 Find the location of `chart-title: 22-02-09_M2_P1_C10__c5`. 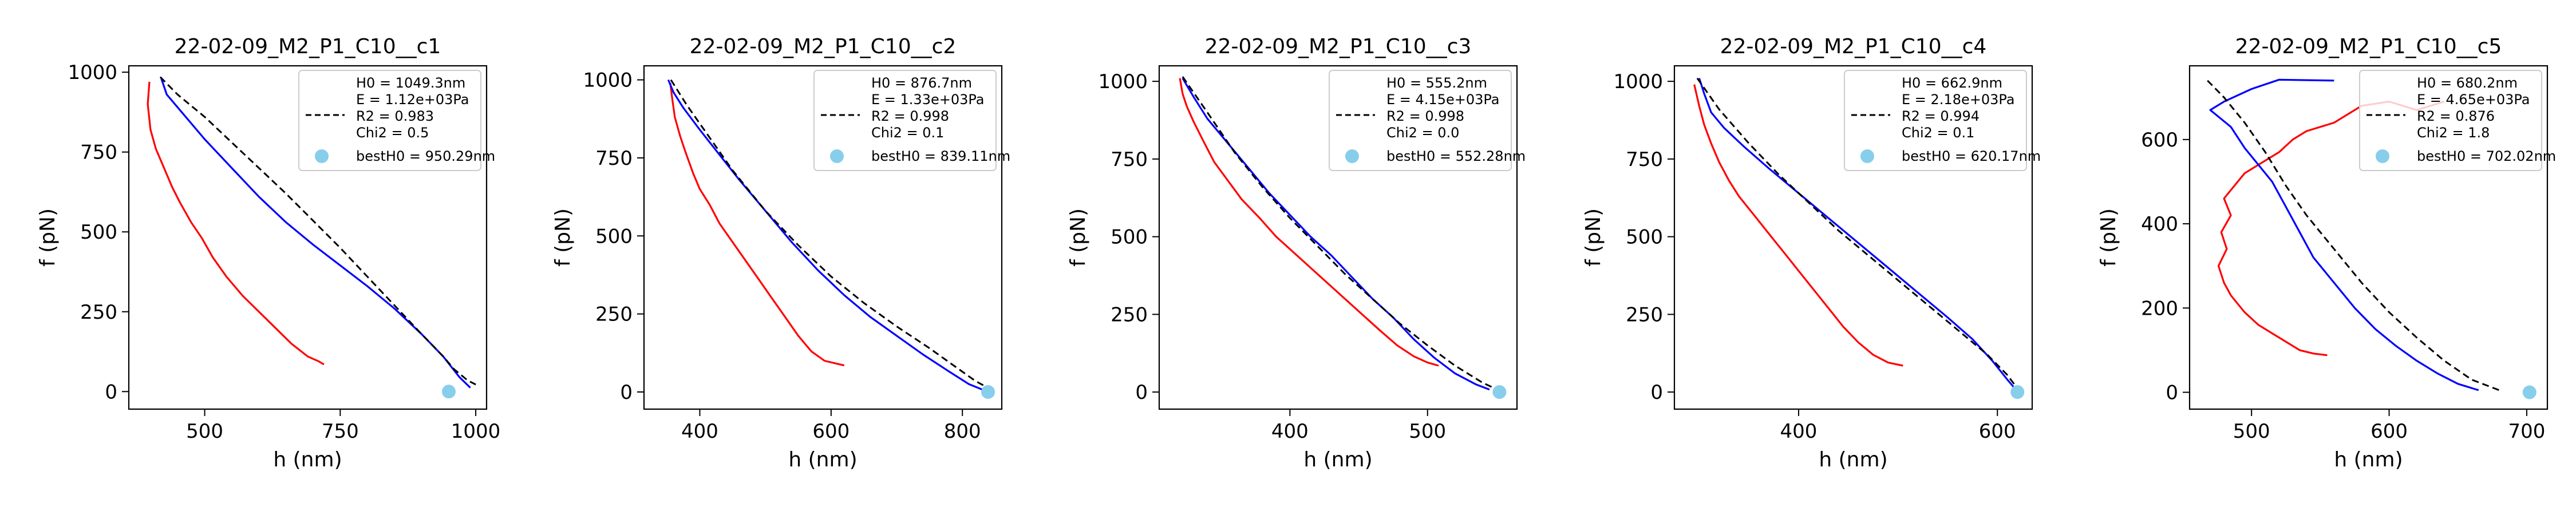

chart-title: 22-02-09_M2_P1_C10__c5 is located at coordinates (2368, 46).